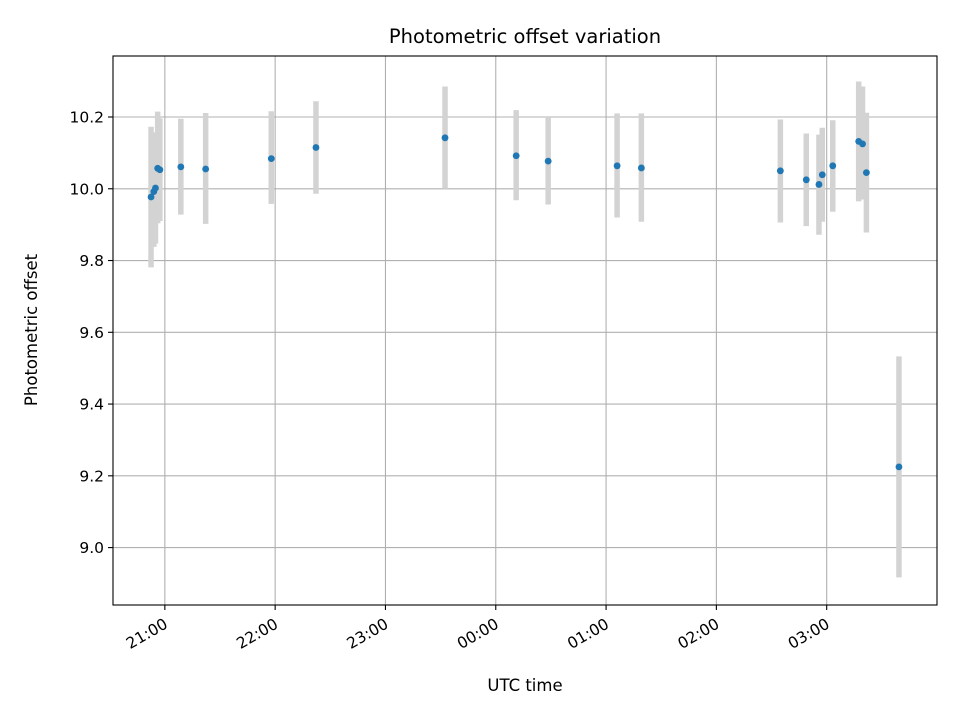 The height and width of the screenshot is (720, 960). Describe the element at coordinates (91, 476) in the screenshot. I see `y-tick-label: 9.2` at that location.